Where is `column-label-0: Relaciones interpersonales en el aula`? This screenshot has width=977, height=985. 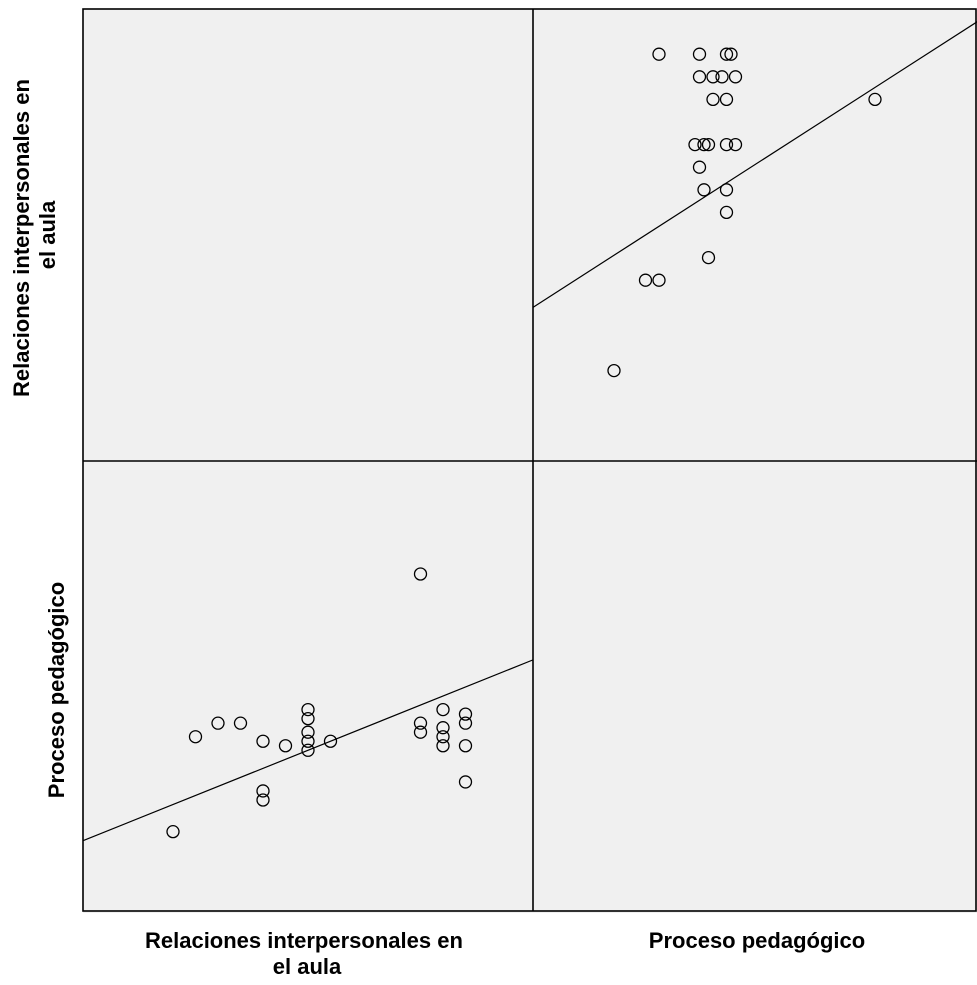
column-label-0: Relaciones interpersonales en el aula is located at coordinates (307, 953).